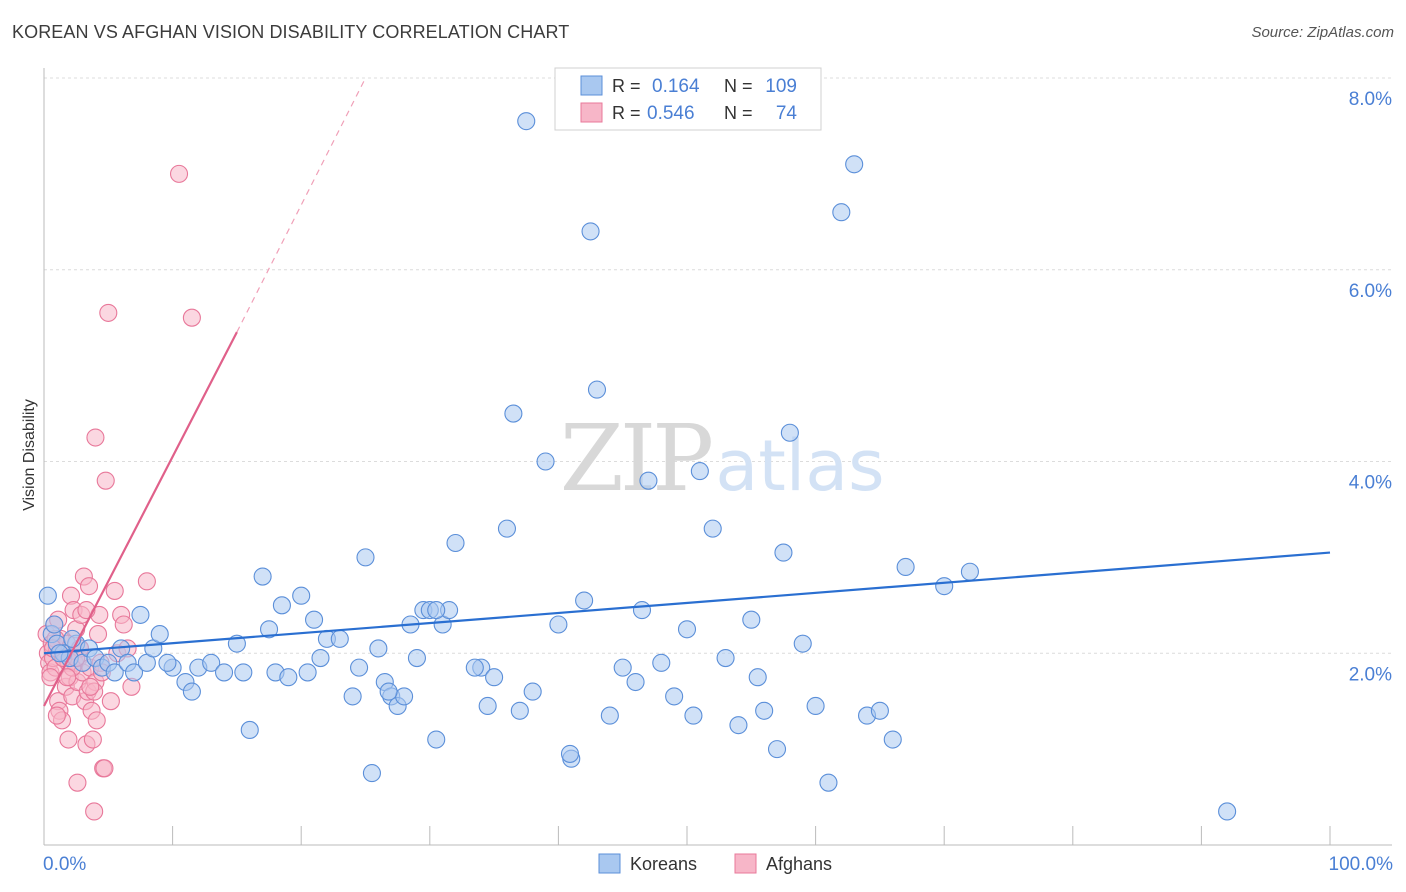 The width and height of the screenshot is (1406, 892). Describe the element at coordinates (1370, 674) in the screenshot. I see `y-tick-label-0: 2.0%` at that location.